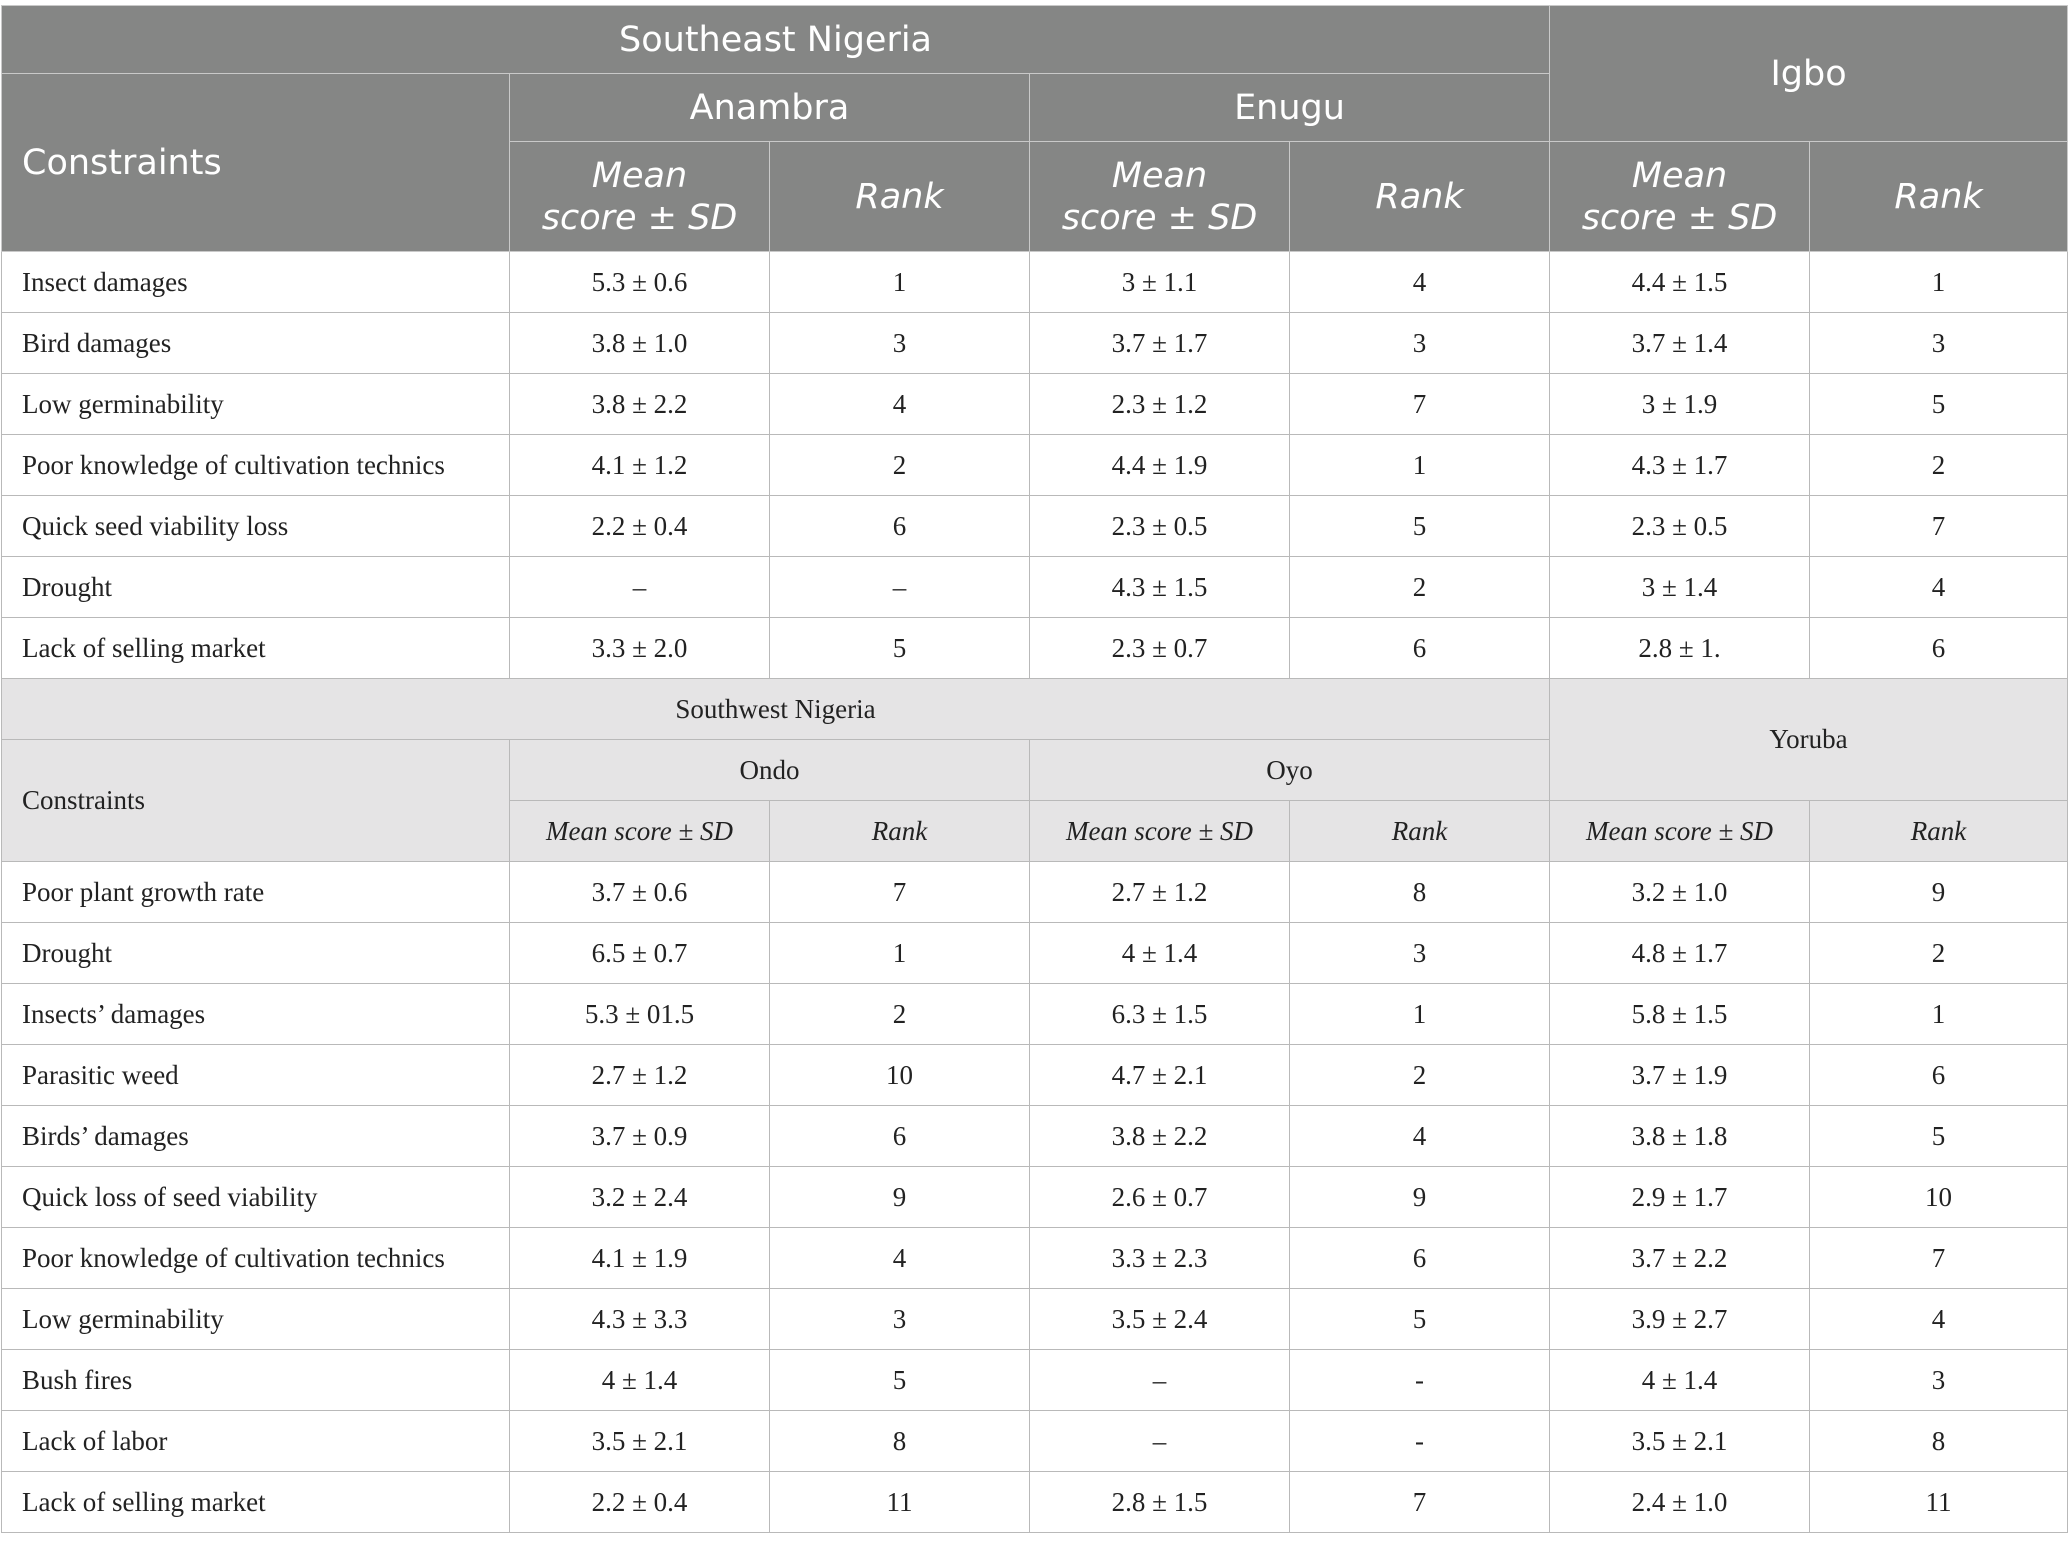 The image size is (2068, 1555). Describe the element at coordinates (639, 1380) in the screenshot. I see `state1-mean-cell: 4 ± 1.4` at that location.